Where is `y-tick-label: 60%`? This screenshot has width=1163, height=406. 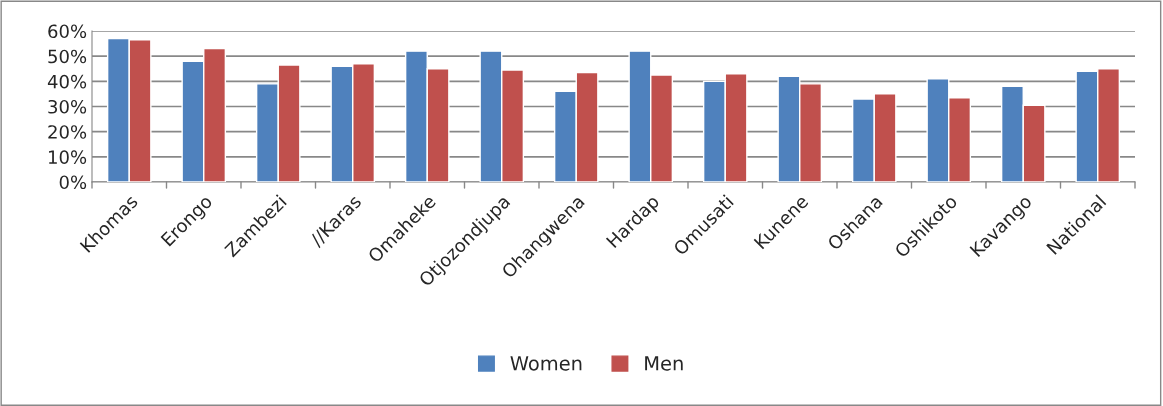 y-tick-label: 60% is located at coordinates (67, 31).